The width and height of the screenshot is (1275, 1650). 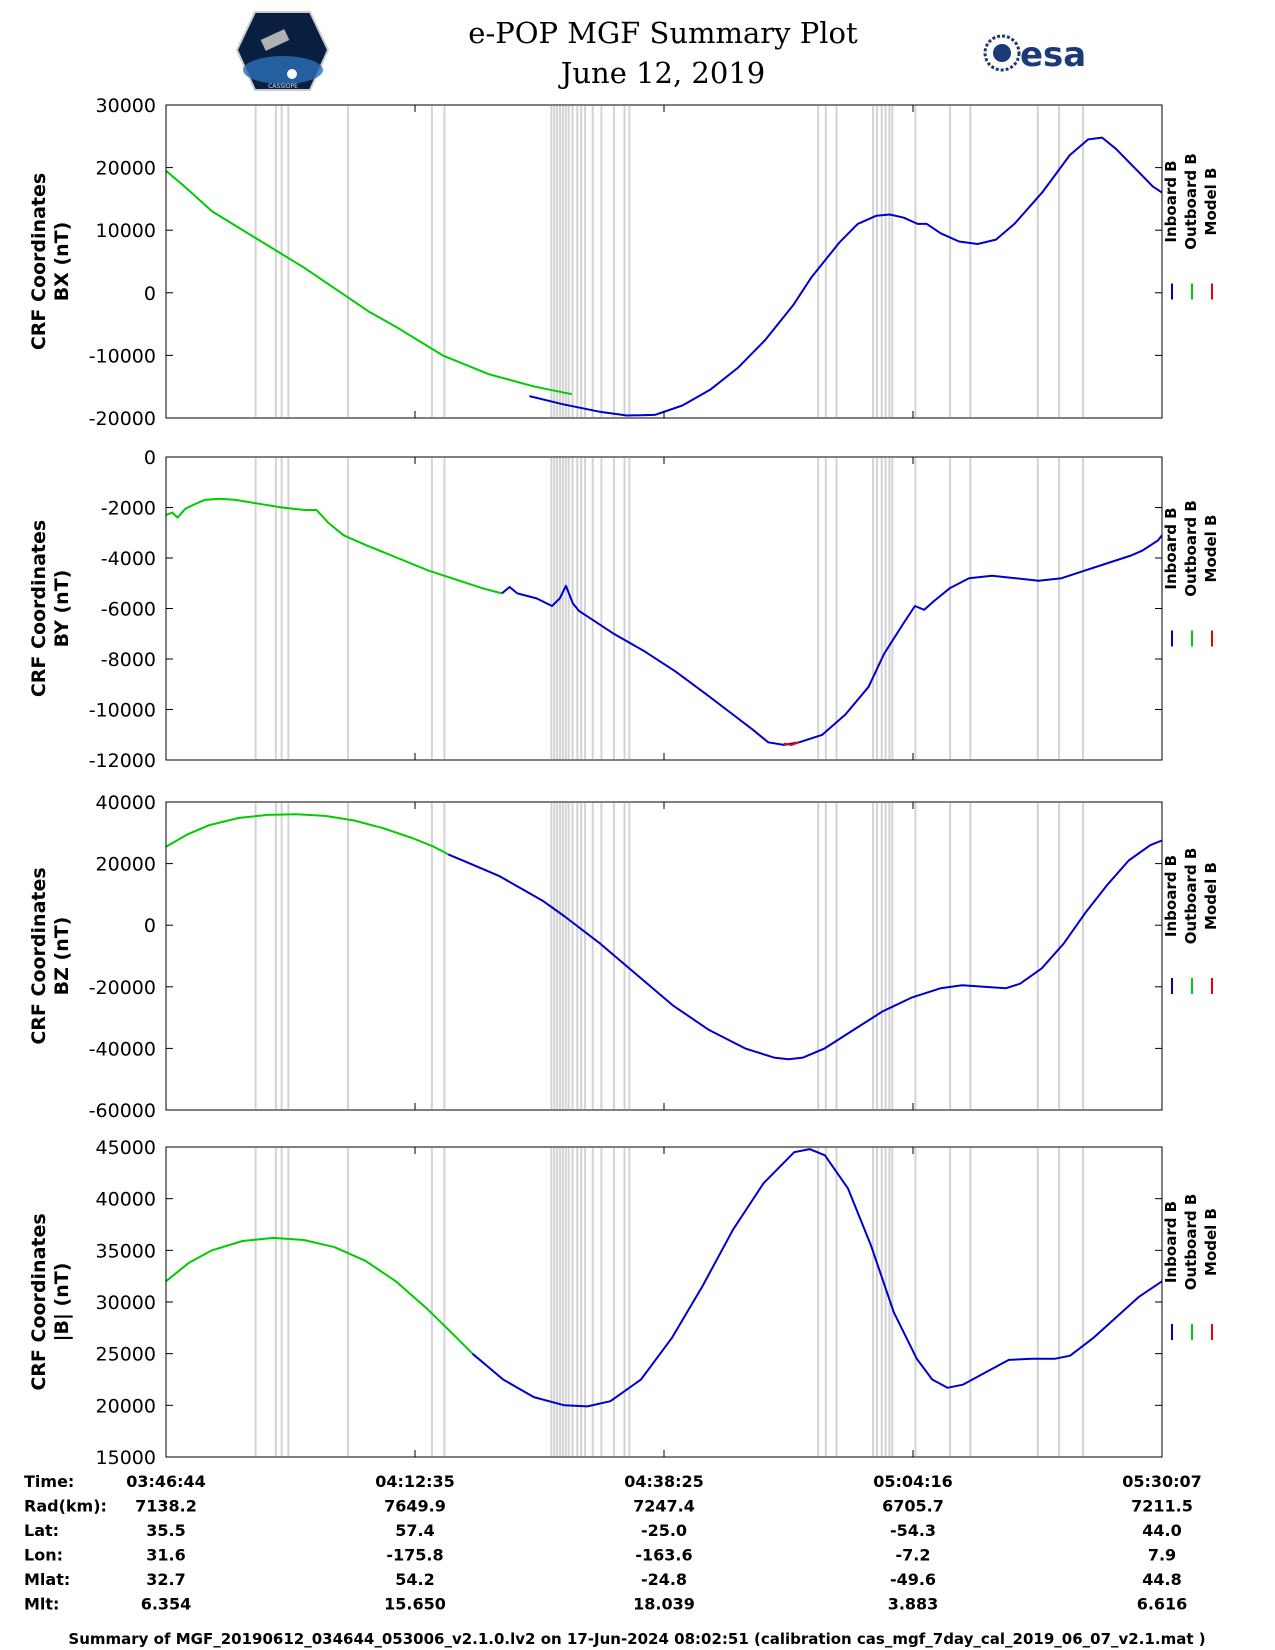 What do you see at coordinates (1053, 55) in the screenshot?
I see `esa-logo-text: esa` at bounding box center [1053, 55].